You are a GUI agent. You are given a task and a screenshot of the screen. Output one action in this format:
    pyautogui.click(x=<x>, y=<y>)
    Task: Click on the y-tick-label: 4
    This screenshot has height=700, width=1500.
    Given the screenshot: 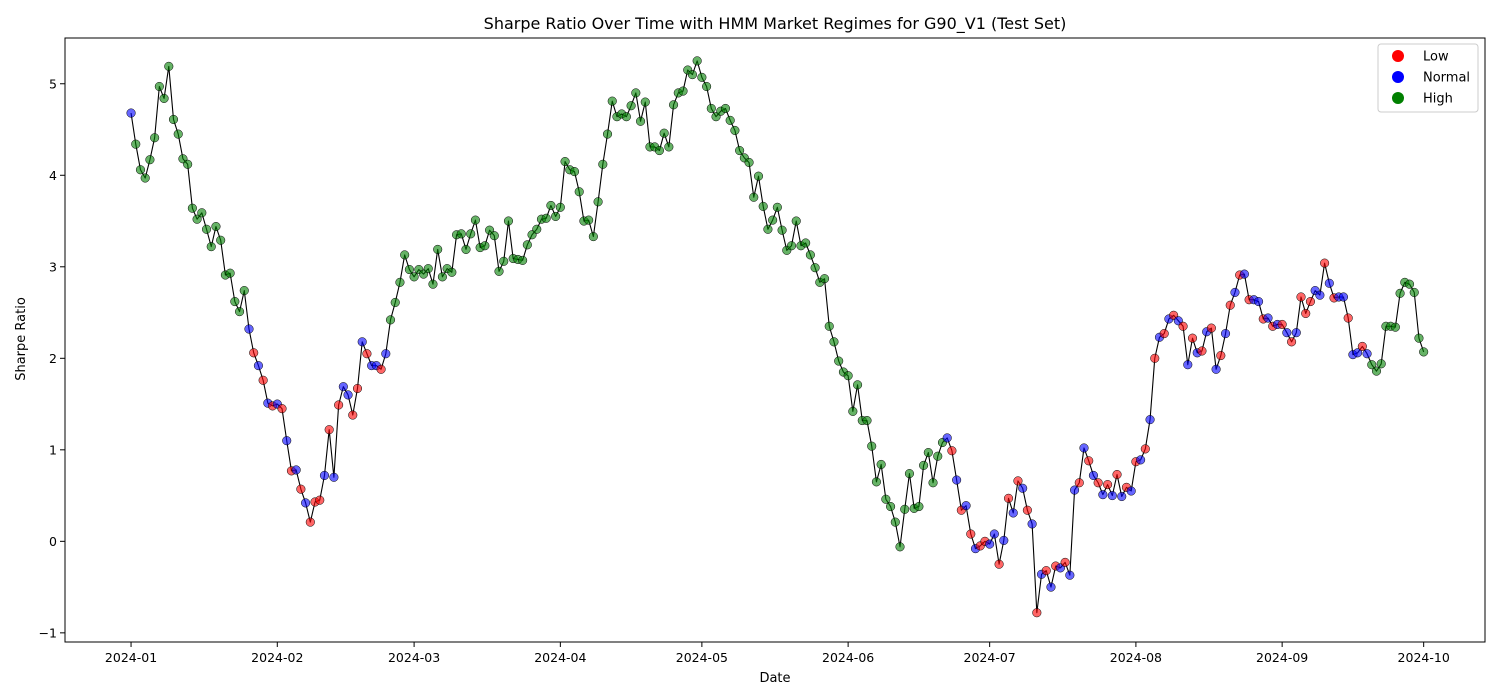 What is the action you would take?
    pyautogui.click(x=53, y=175)
    